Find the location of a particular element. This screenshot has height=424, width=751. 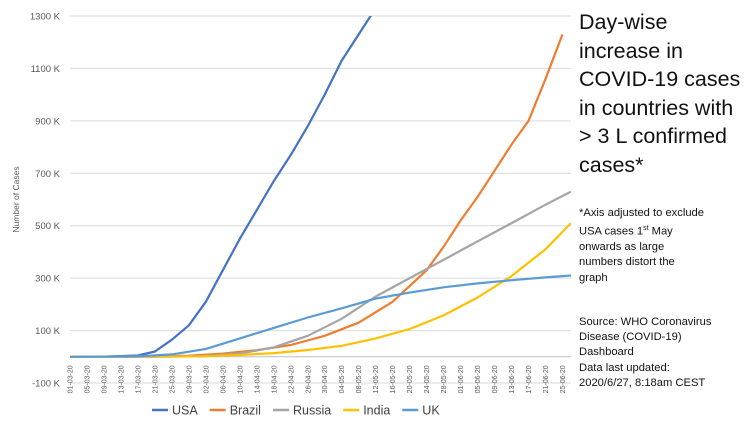

y-tick-label: 500 K is located at coordinates (47, 226).